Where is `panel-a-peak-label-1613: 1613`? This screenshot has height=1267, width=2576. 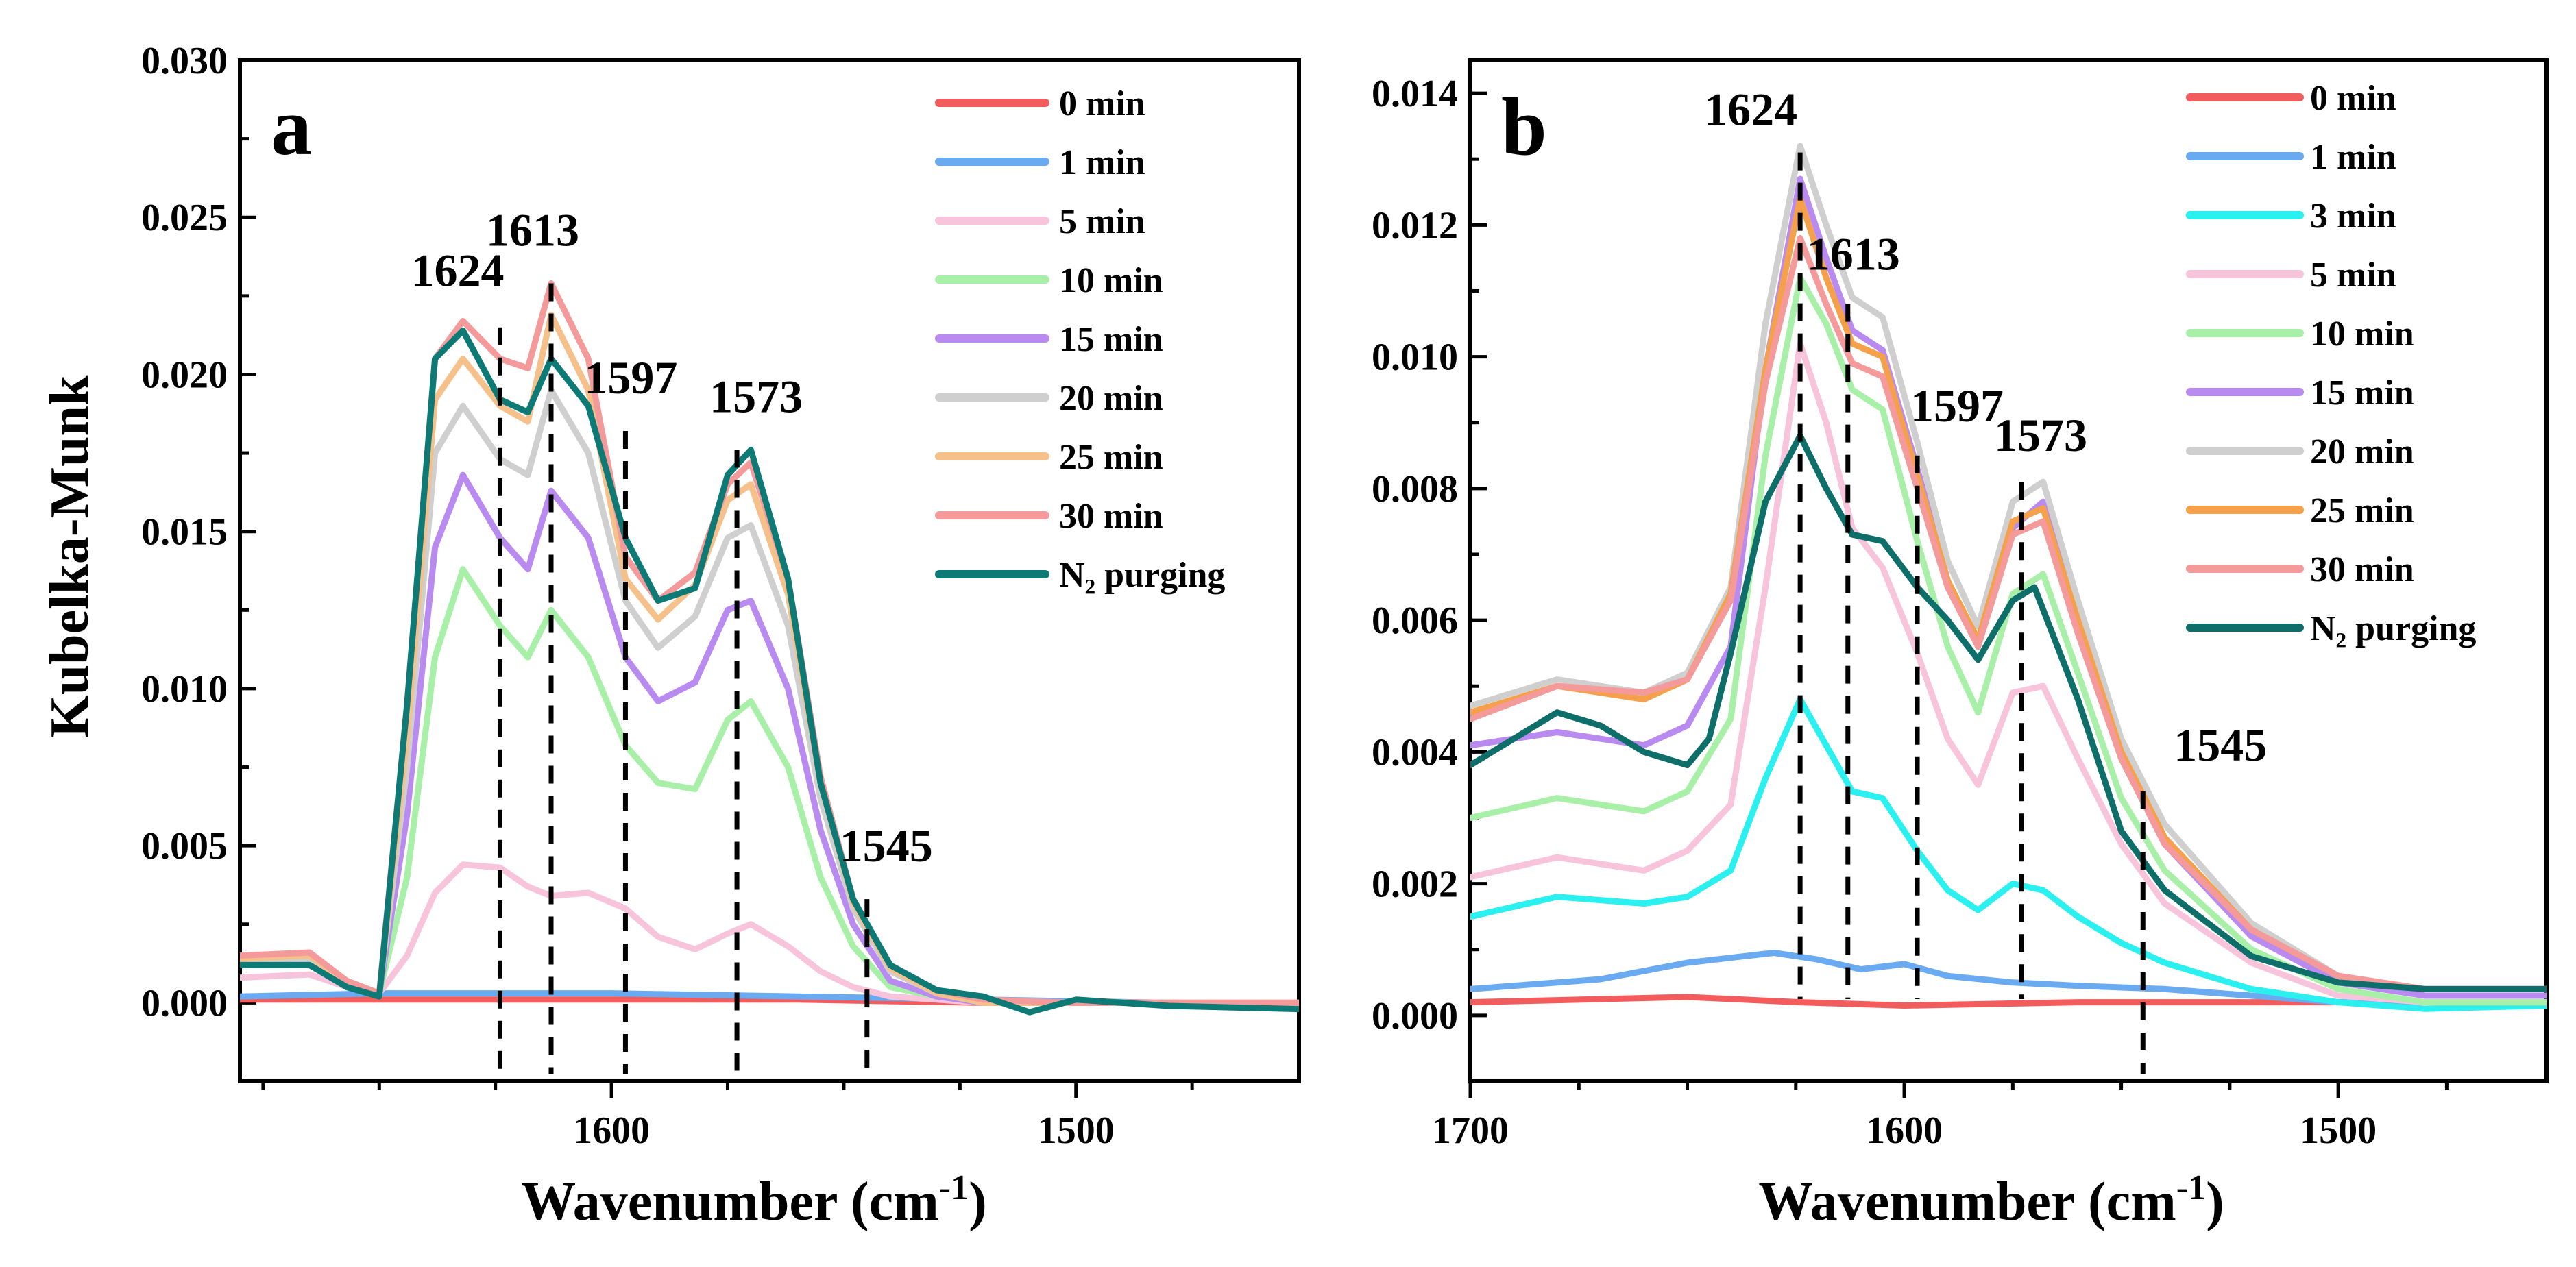
panel-a-peak-label-1613: 1613 is located at coordinates (532, 230).